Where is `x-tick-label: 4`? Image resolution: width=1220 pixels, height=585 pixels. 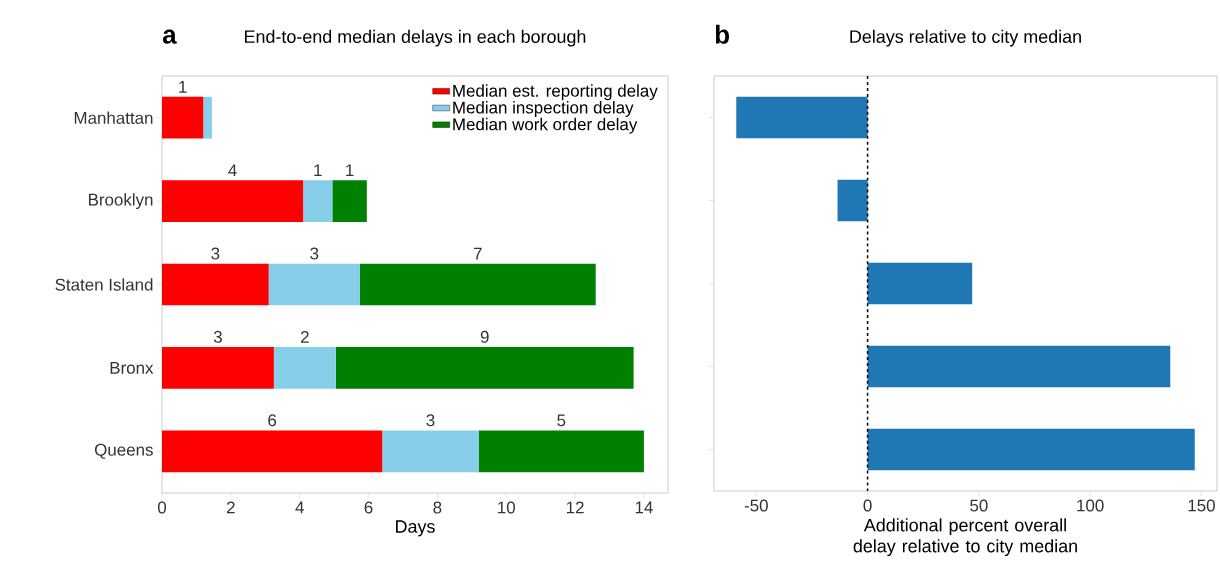 x-tick-label: 4 is located at coordinates (299, 507).